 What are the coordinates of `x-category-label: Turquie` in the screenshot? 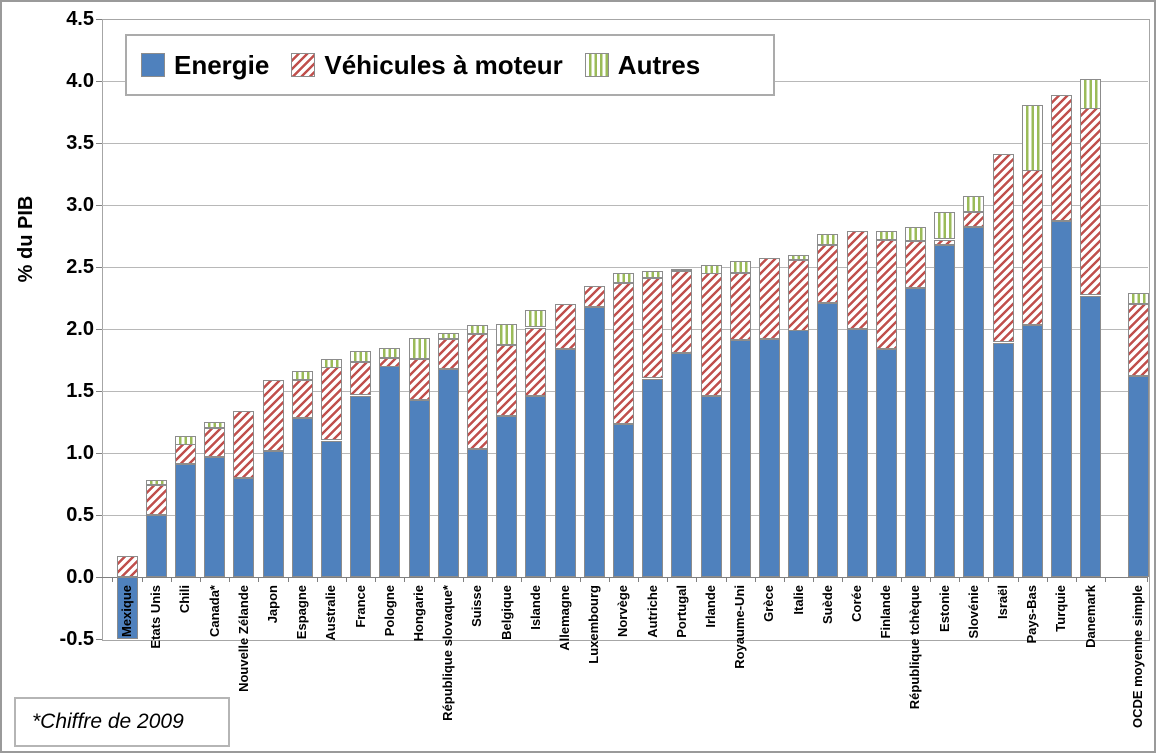 It's located at (1060, 608).